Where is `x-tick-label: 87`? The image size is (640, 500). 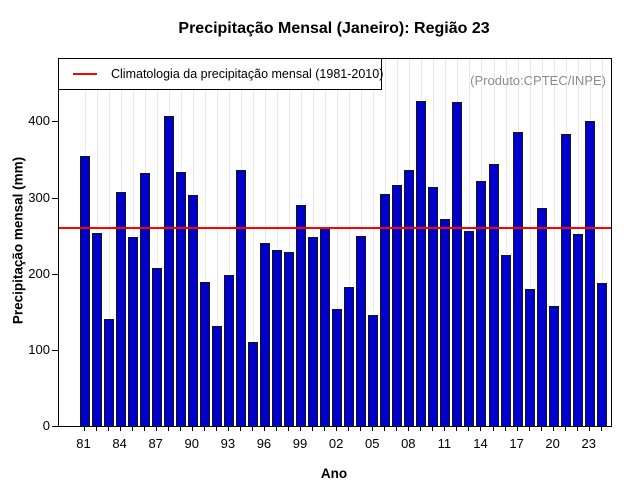
x-tick-label: 87 is located at coordinates (155, 443).